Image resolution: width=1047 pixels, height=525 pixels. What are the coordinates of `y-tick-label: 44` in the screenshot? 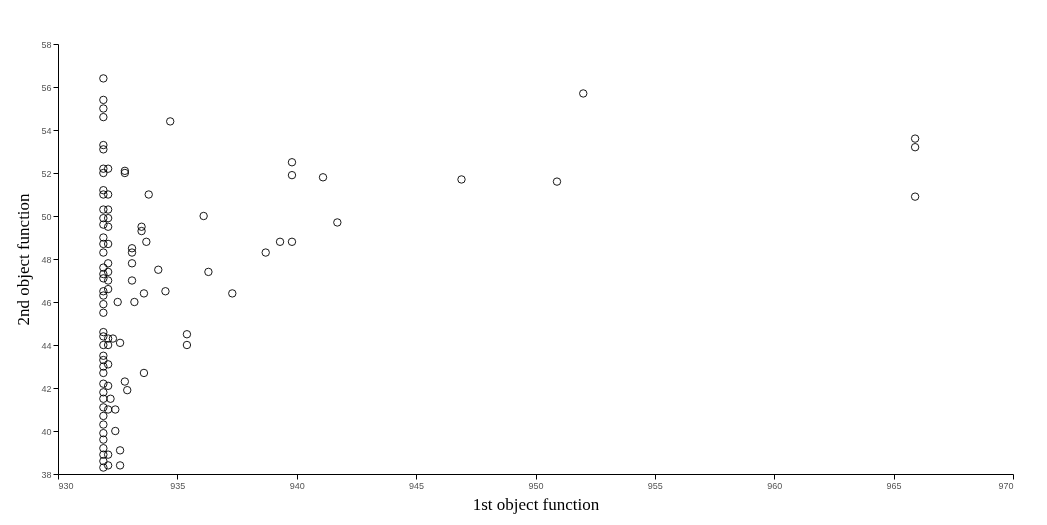 It's located at (46, 345).